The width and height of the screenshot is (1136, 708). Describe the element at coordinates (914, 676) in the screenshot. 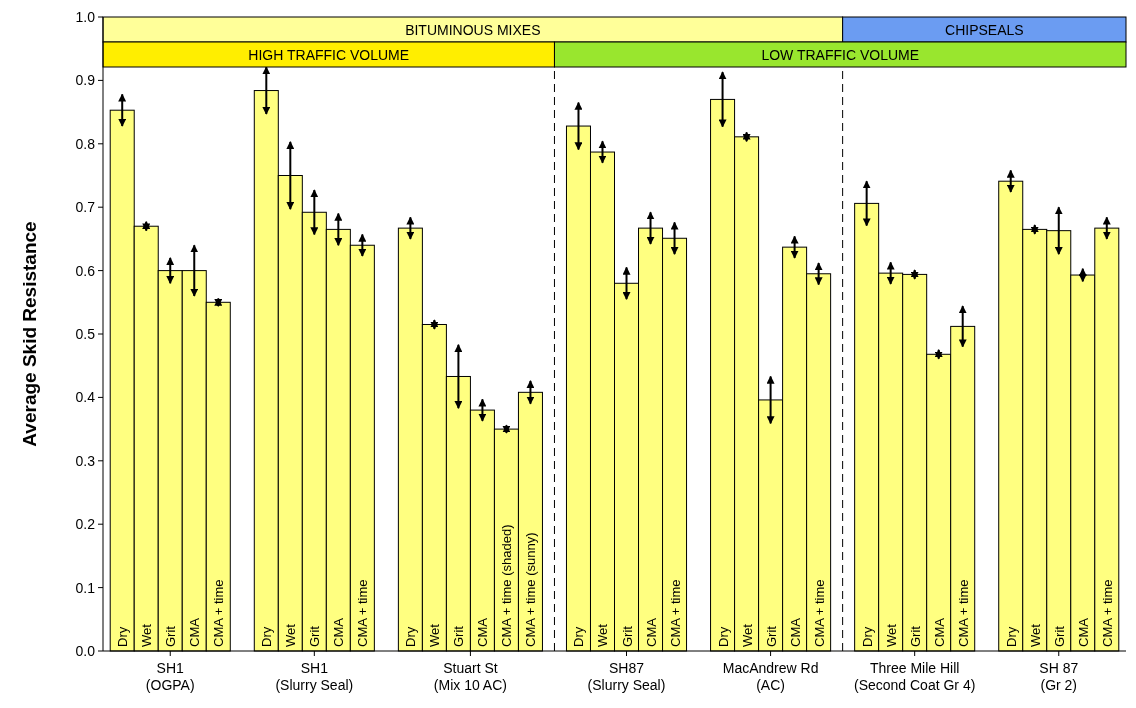

I see `text: Three Mile Hill (Second Coat Gr 4)` at that location.